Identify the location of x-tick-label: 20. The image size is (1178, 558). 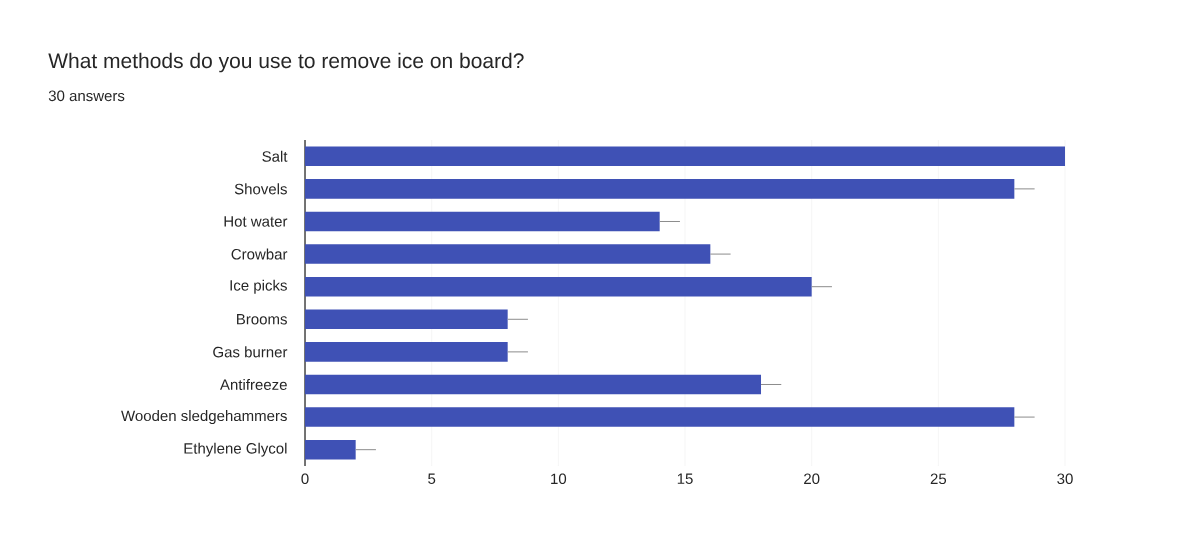
(812, 479).